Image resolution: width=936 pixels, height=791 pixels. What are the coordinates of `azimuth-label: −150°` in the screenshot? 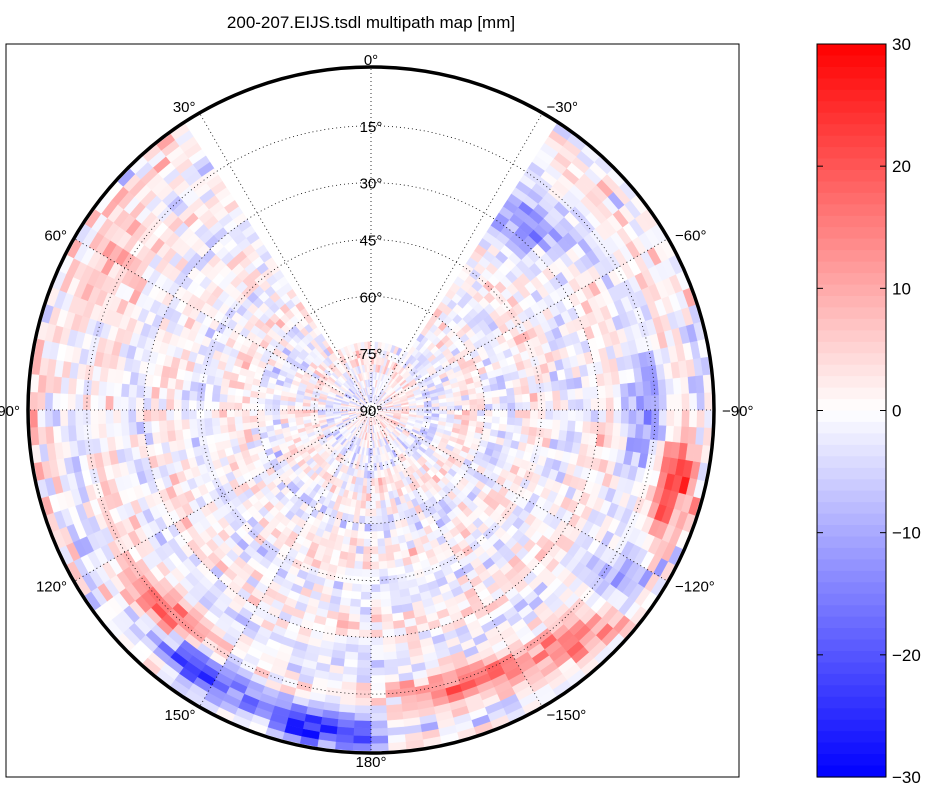 It's located at (567, 715).